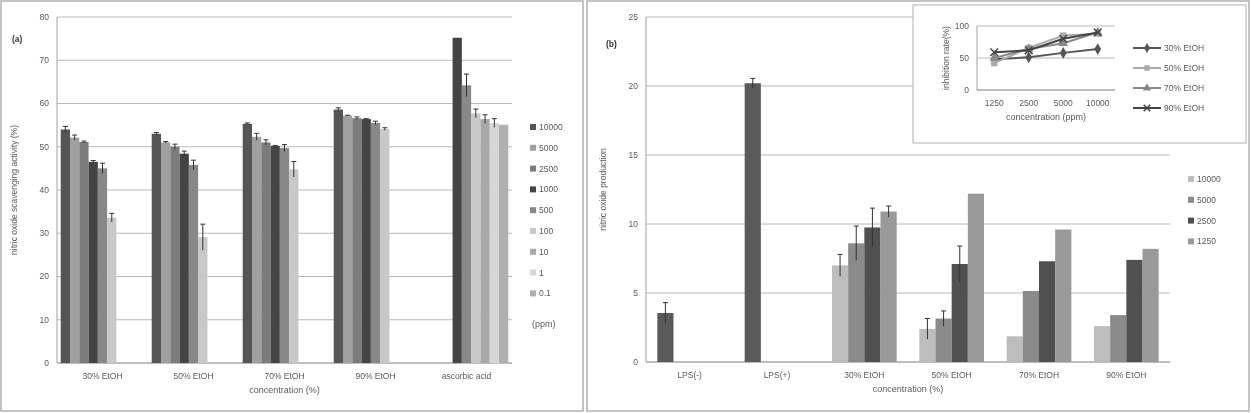 This screenshot has width=1251, height=413. I want to click on x-axis-title: concentration (ppm), so click(1046, 117).